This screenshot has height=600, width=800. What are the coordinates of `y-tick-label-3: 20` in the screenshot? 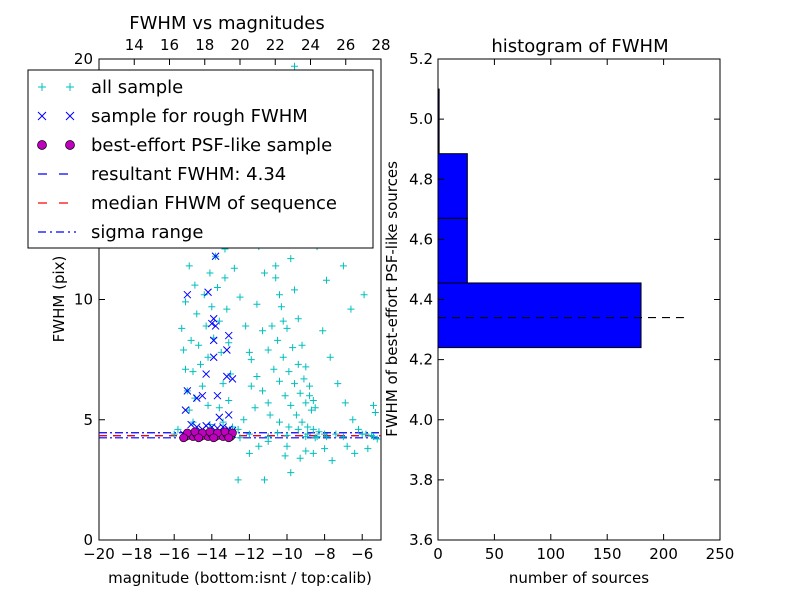 It's located at (83, 59).